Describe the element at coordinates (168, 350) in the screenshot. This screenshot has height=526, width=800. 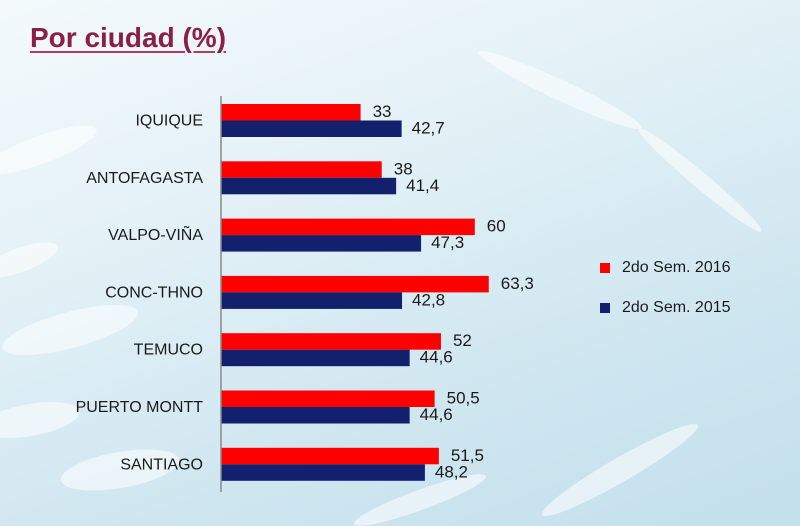
I see `category-label: TEMUCO` at that location.